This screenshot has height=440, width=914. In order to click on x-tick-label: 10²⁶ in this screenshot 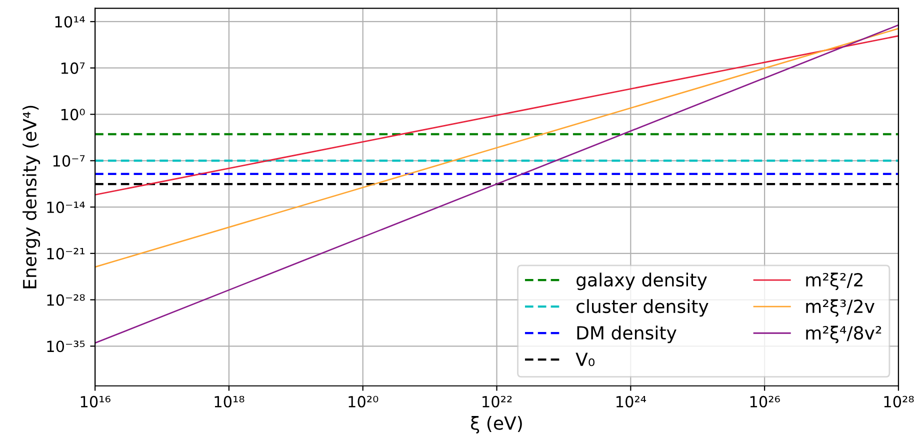, I will do `click(765, 402)`.